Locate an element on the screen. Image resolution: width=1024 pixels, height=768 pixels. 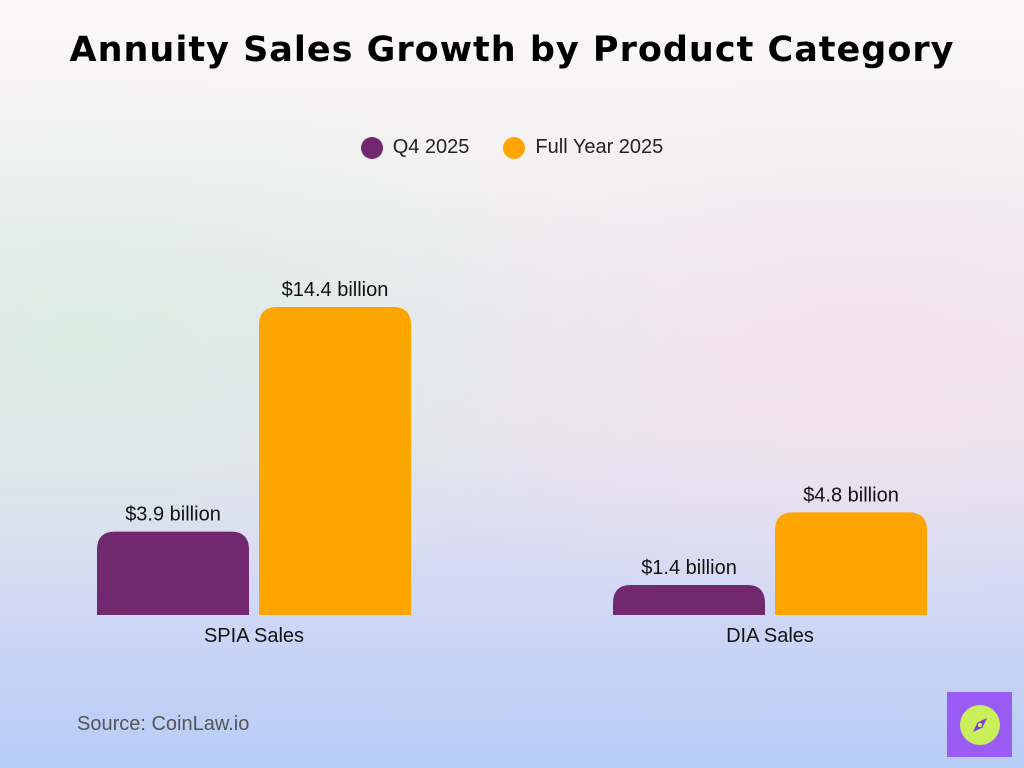
data-label-dia-sales-full-year-2025: $4.8 billion is located at coordinates (851, 495).